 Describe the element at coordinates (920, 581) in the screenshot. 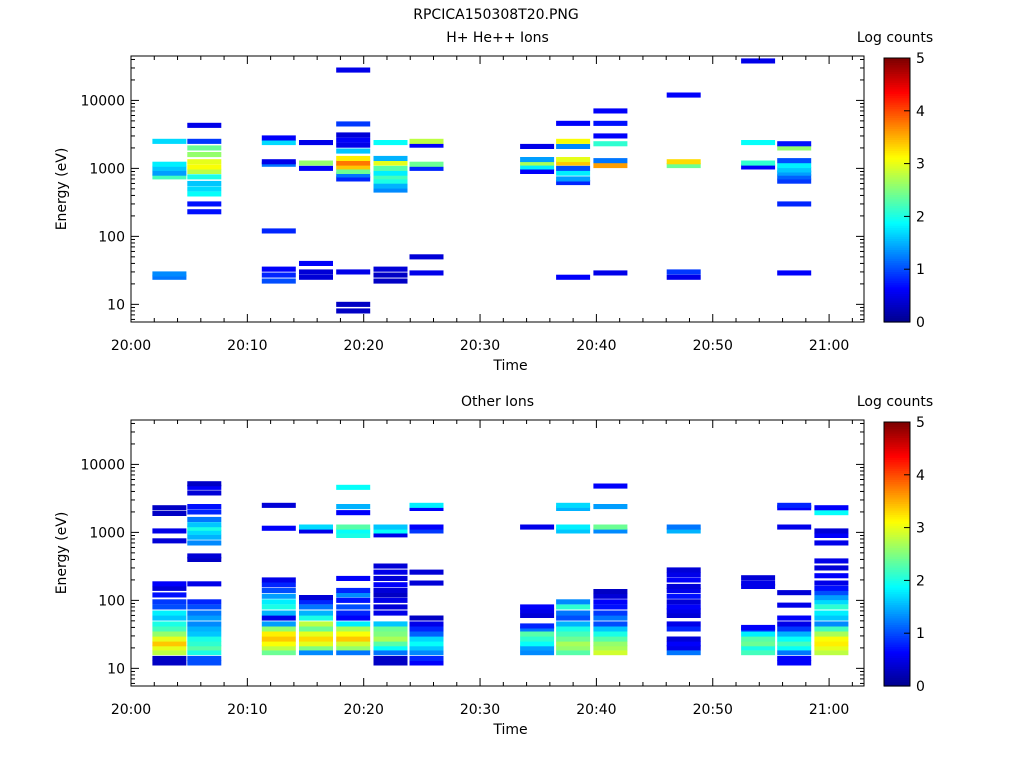

I see `colorbar-tick-label: 2` at that location.